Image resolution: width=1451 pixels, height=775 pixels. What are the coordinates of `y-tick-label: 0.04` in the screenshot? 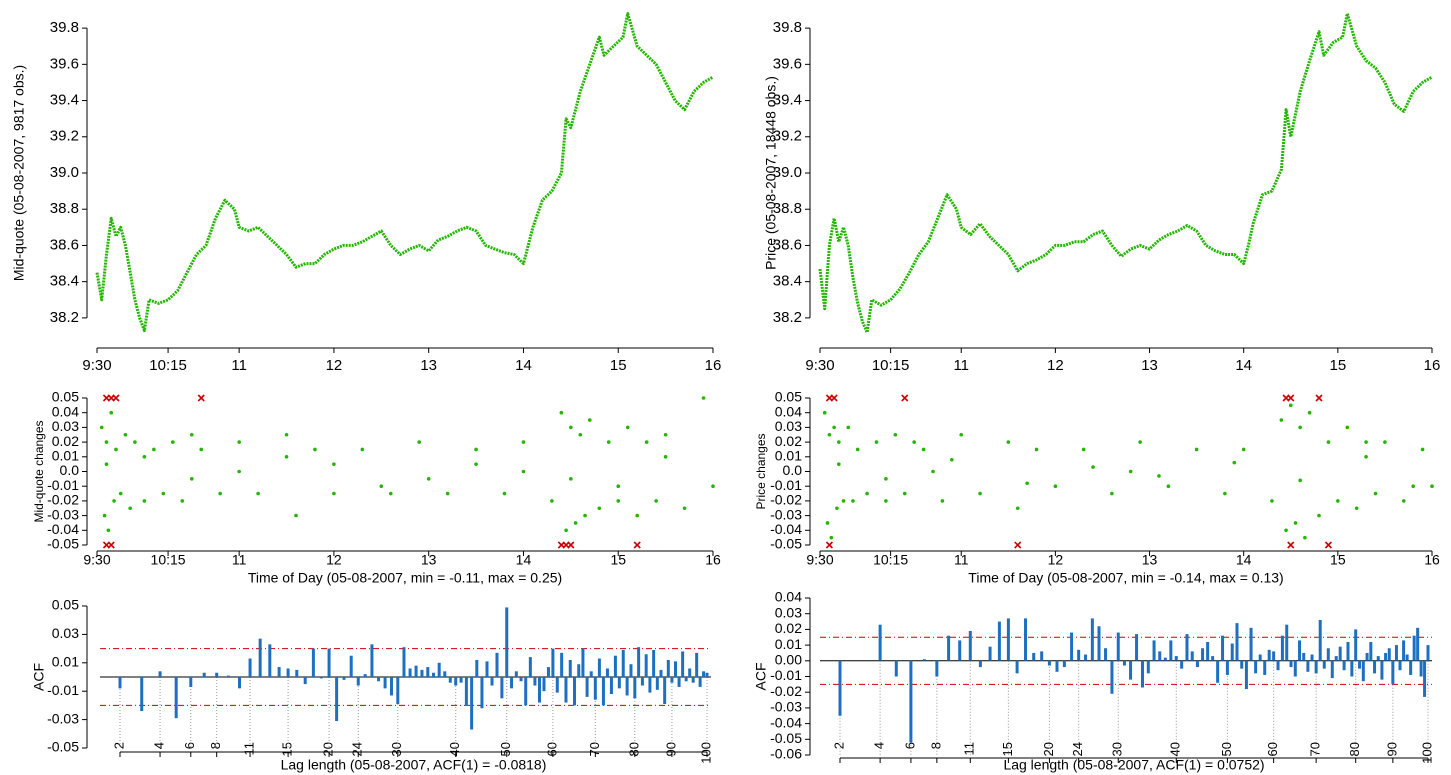 It's located at (65, 411).